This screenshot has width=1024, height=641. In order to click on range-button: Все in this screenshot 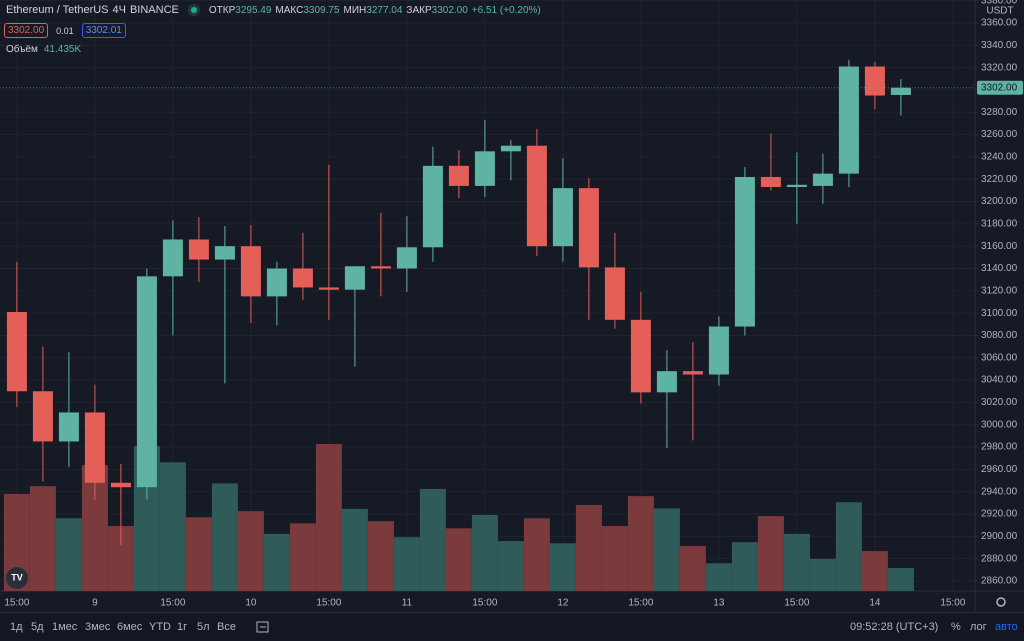, I will do `click(226, 627)`.